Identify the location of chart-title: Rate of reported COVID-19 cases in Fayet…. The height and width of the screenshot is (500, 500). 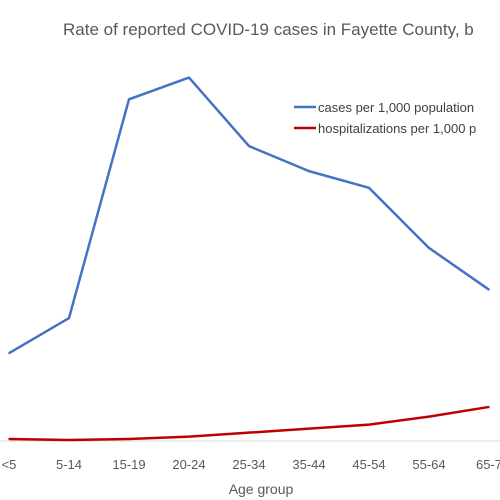
(268, 29).